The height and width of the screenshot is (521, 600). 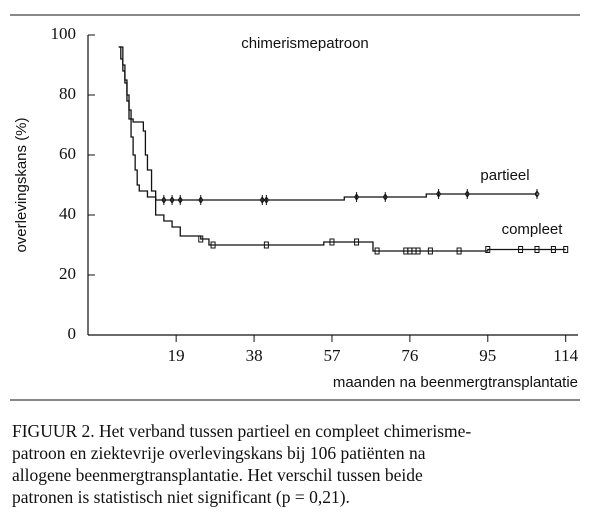 I want to click on x-axis-label: maanden na beenmergtransplantatie, so click(x=455, y=382).